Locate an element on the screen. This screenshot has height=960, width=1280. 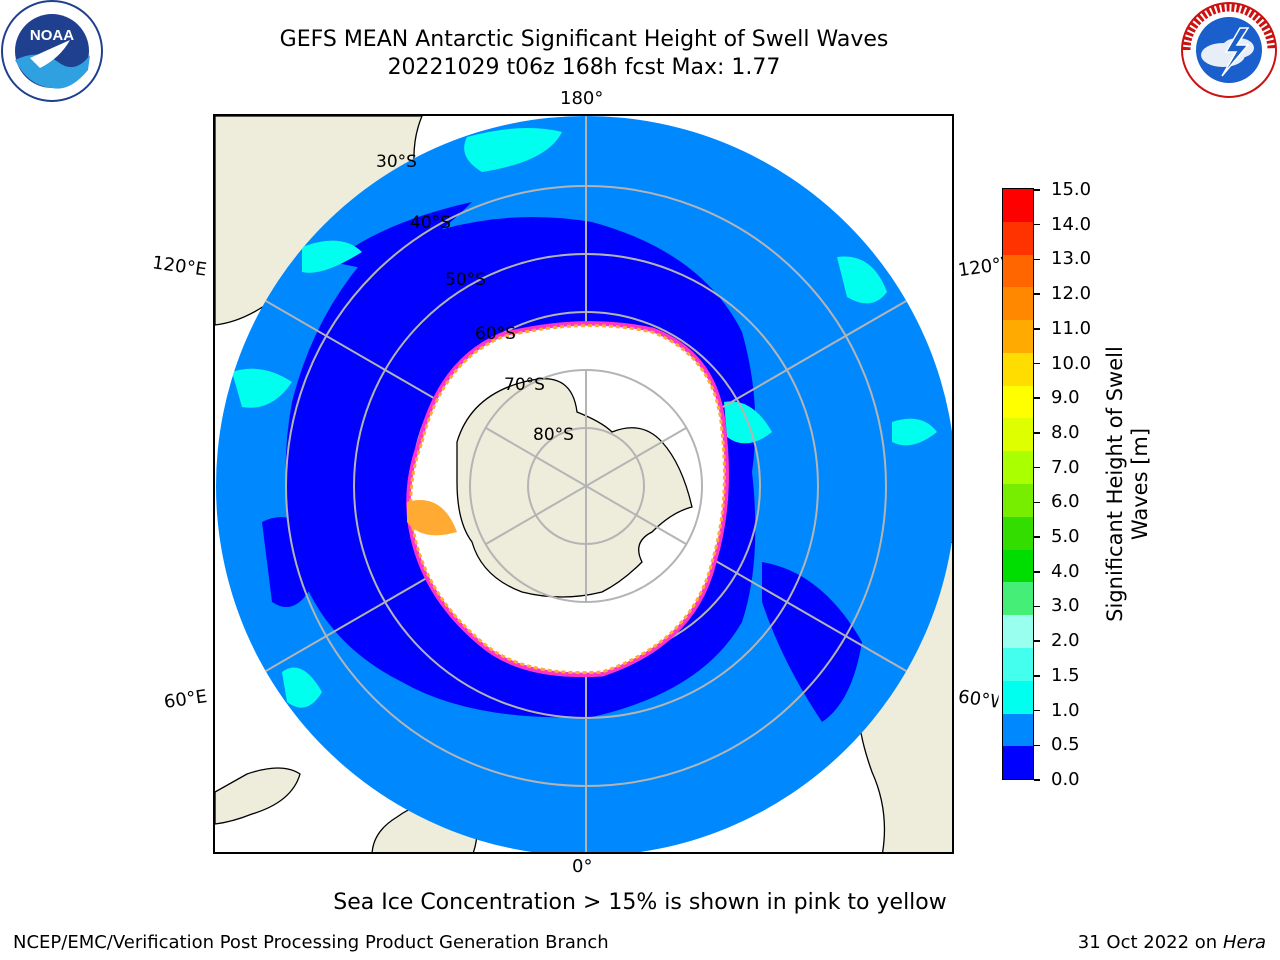
chart-subtitle: 20221029 t06z 168h fcst Max: 1.77 is located at coordinates (584, 67).